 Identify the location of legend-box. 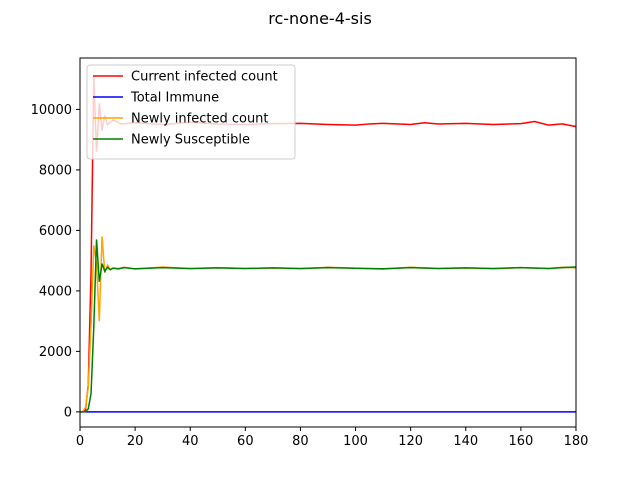
(191, 112).